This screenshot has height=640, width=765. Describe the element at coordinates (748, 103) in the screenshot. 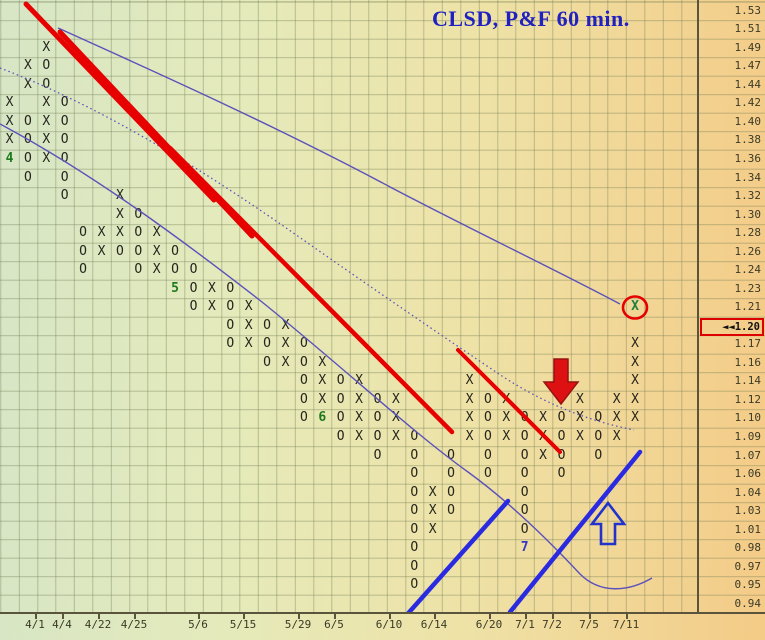

I see `price-label: 1.42` at that location.